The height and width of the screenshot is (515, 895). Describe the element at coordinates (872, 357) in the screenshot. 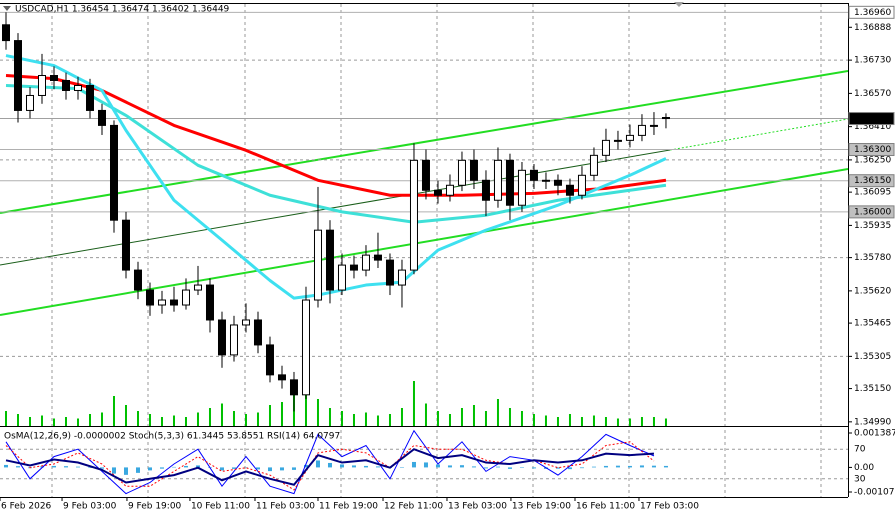

I see `y-tick-label: 1.35305` at that location.